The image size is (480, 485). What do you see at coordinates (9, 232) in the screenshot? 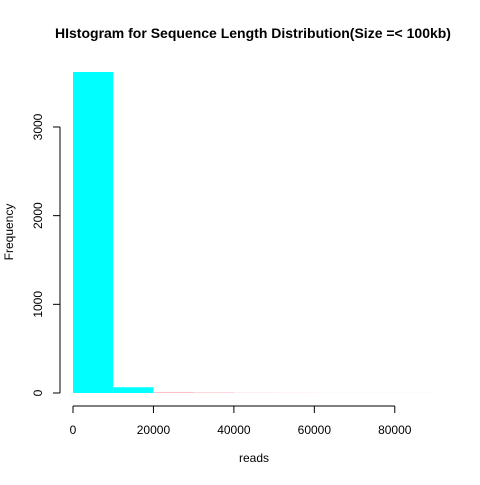
I see `y-axis-label: Frequency` at bounding box center [9, 232].